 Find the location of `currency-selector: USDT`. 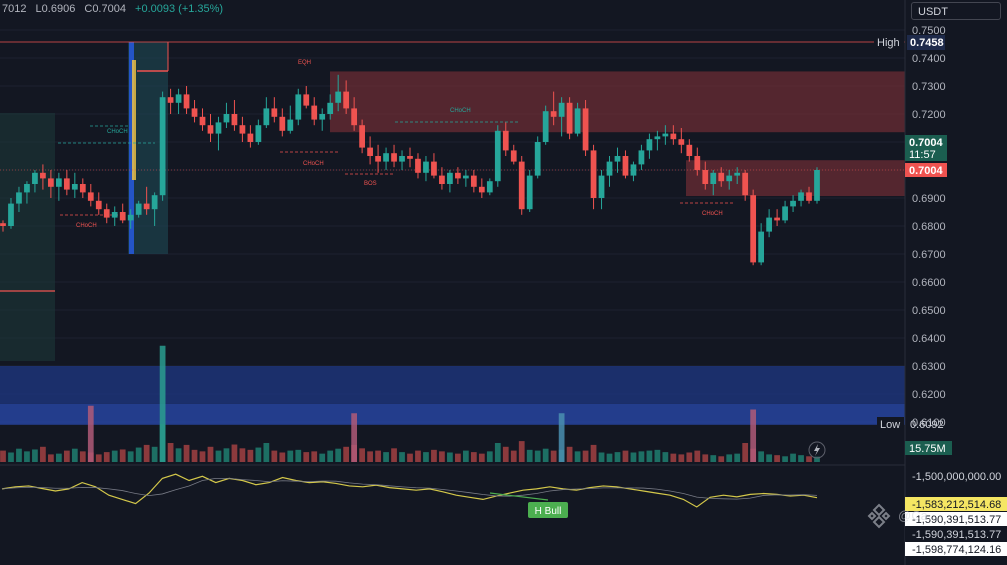

currency-selector: USDT is located at coordinates (956, 11).